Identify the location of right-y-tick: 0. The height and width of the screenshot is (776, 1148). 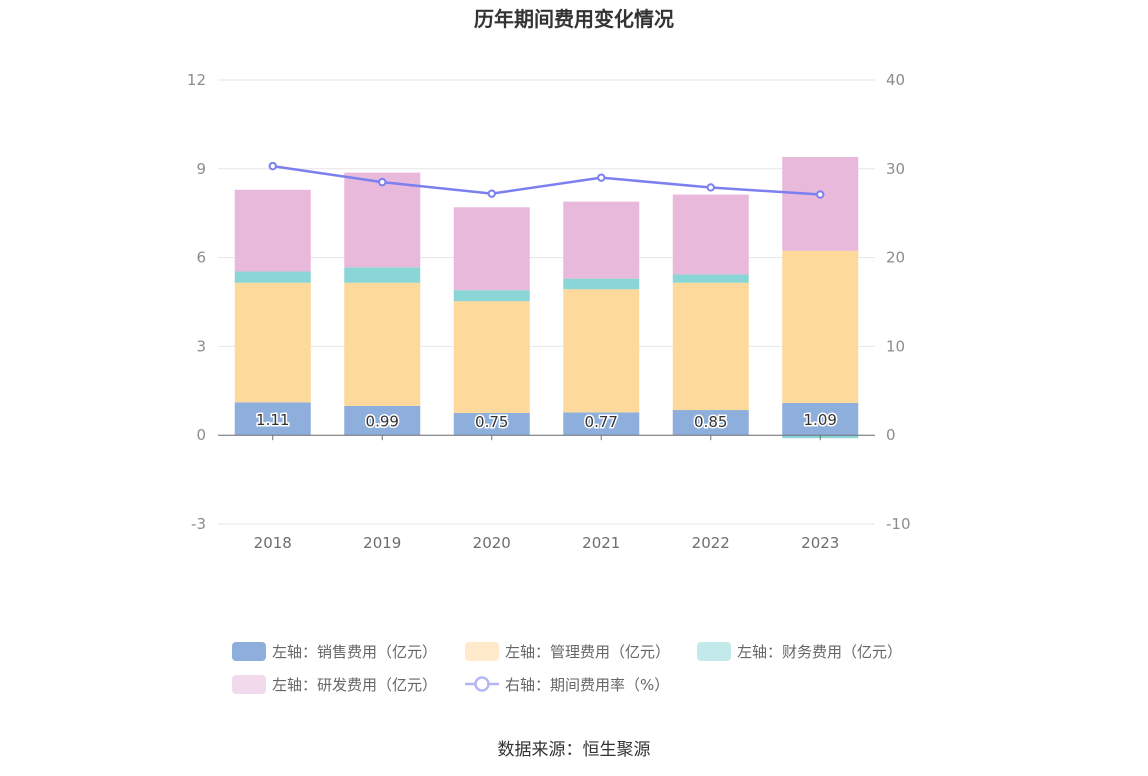
(891, 435).